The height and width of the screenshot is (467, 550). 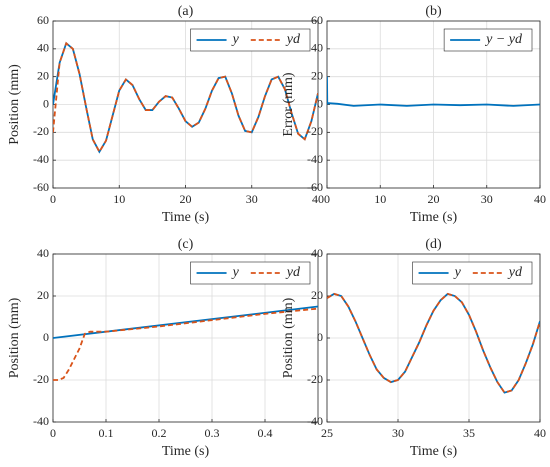 I want to click on x-tick-label: 0.3, so click(x=212, y=433).